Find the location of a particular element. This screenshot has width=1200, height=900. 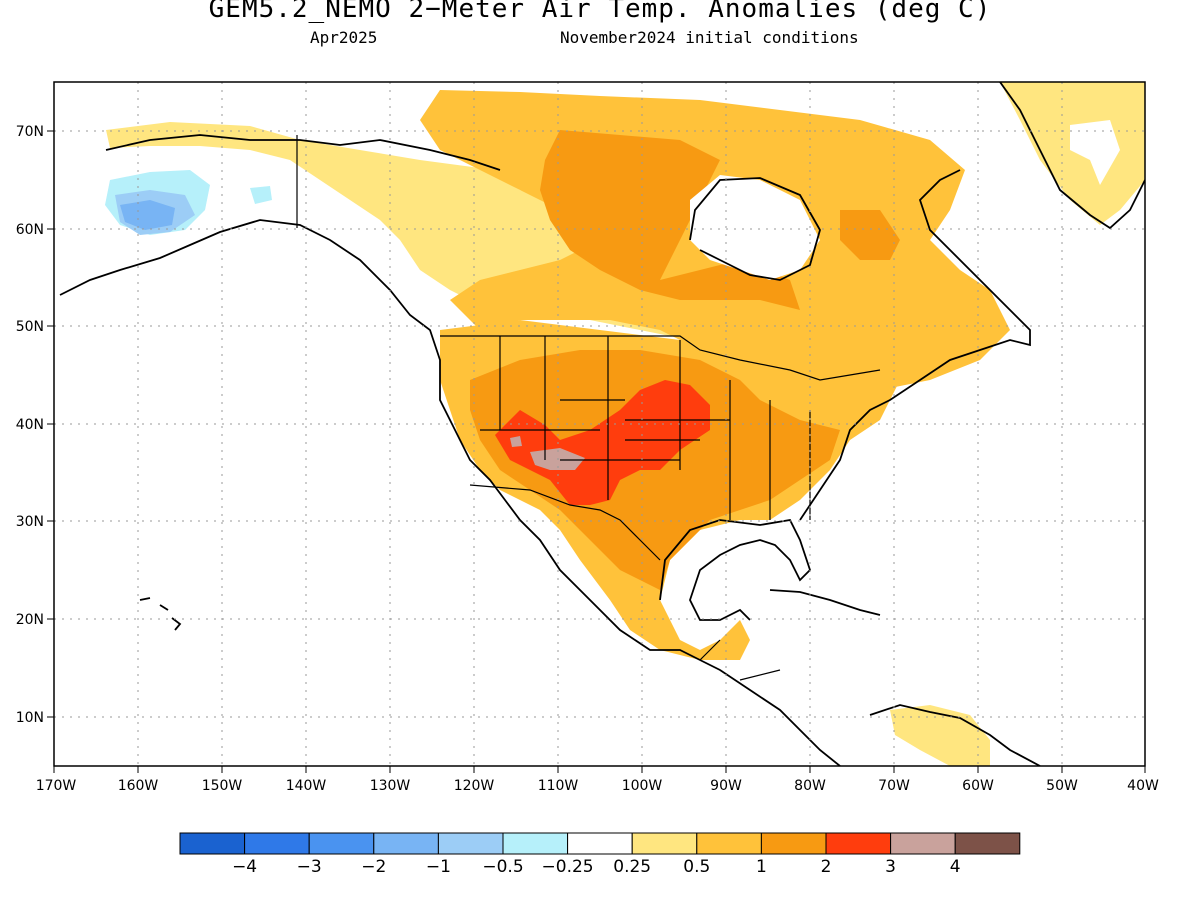

lat-label: 20N is located at coordinates (30, 620).